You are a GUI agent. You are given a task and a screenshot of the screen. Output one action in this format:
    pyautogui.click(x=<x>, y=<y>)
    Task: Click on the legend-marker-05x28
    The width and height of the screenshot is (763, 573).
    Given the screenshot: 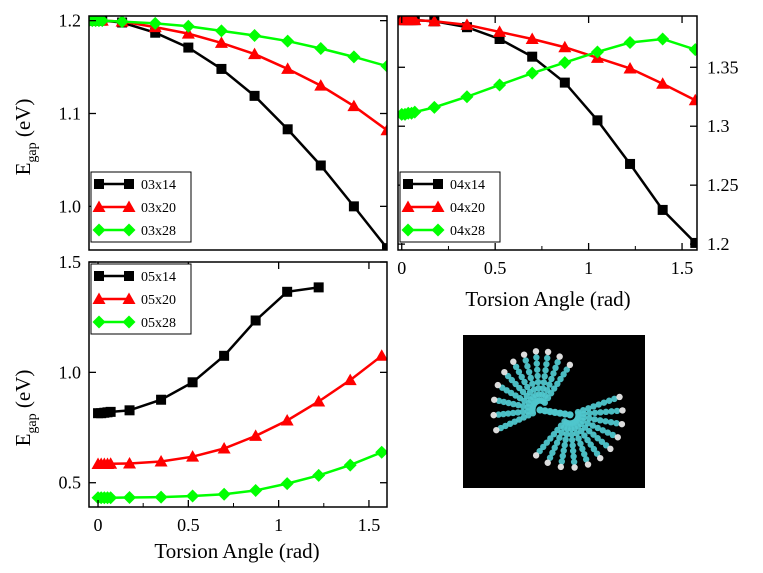 What is the action you would take?
    pyautogui.click(x=99, y=322)
    